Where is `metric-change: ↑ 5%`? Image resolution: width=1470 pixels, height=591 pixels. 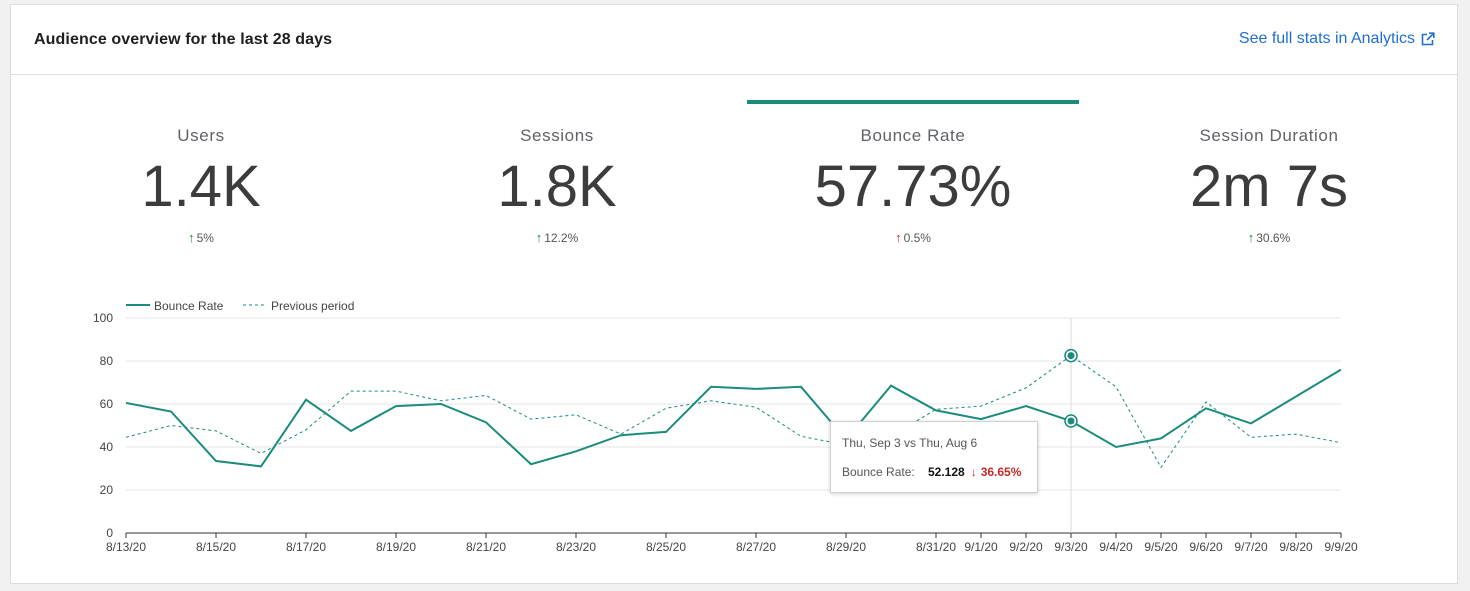
metric-change: ↑ 5% is located at coordinates (201, 238).